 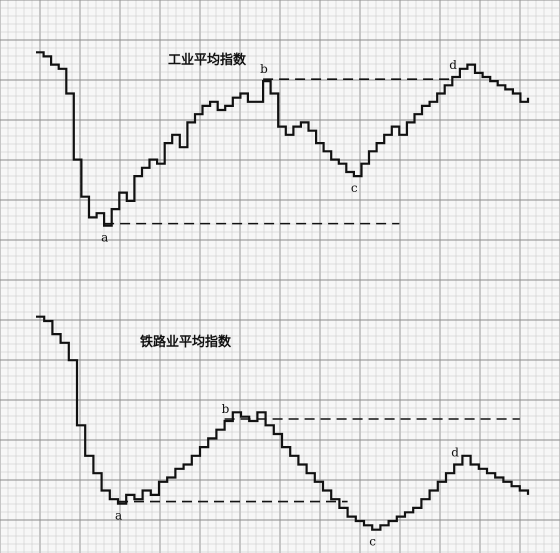 What do you see at coordinates (455, 452) in the screenshot?
I see `annotation-railroad-d: d` at bounding box center [455, 452].